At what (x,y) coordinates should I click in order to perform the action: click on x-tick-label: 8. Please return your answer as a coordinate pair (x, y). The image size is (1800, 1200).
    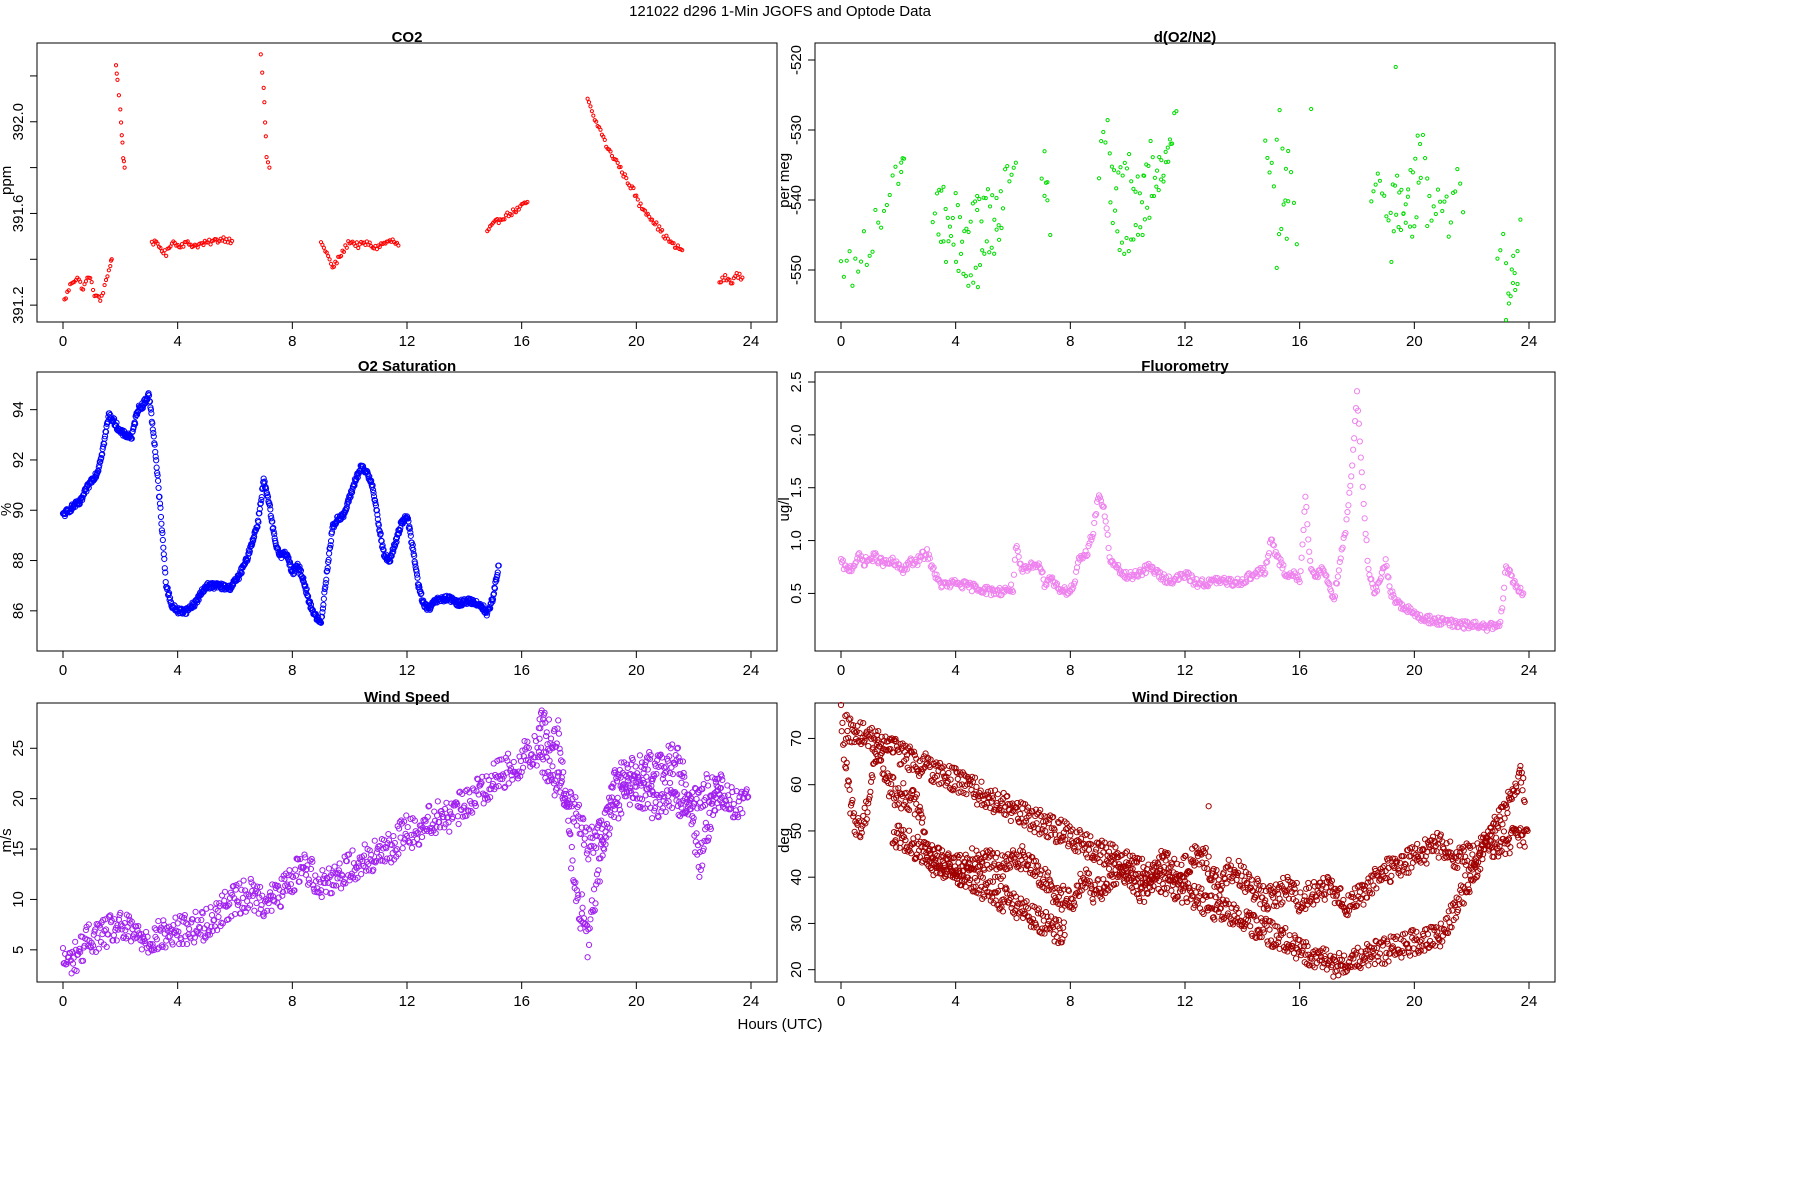
    Looking at the image, I should click on (1070, 341).